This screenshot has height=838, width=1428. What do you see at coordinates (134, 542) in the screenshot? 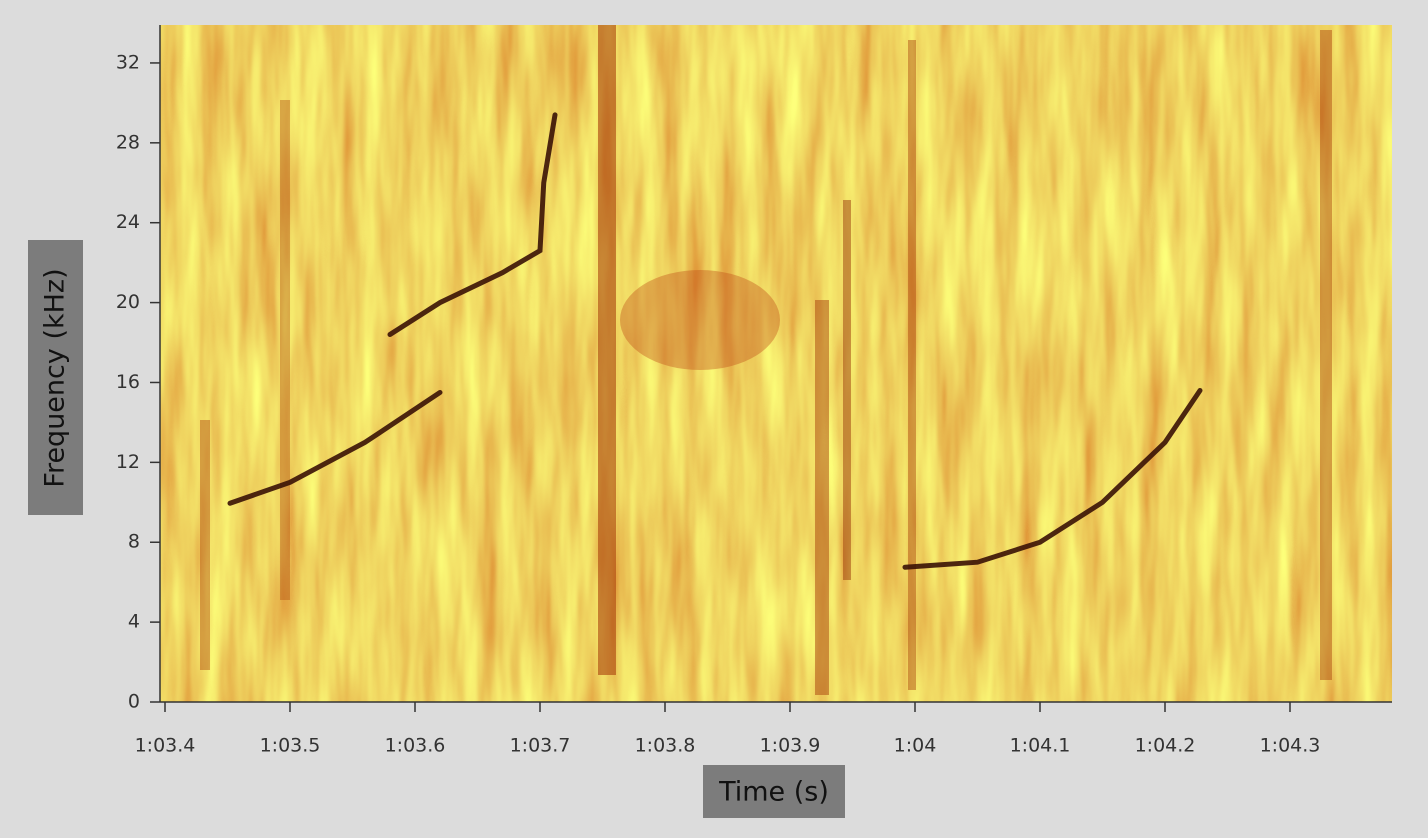
I see `y-tick-label: 8` at bounding box center [134, 542].